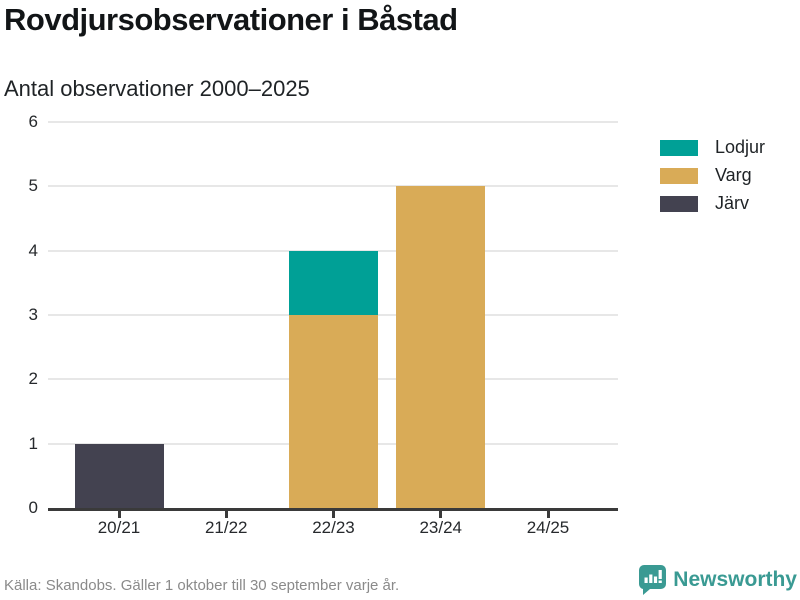 The width and height of the screenshot is (800, 600). I want to click on x-axis-tick-label: 22/23, so click(333, 527).